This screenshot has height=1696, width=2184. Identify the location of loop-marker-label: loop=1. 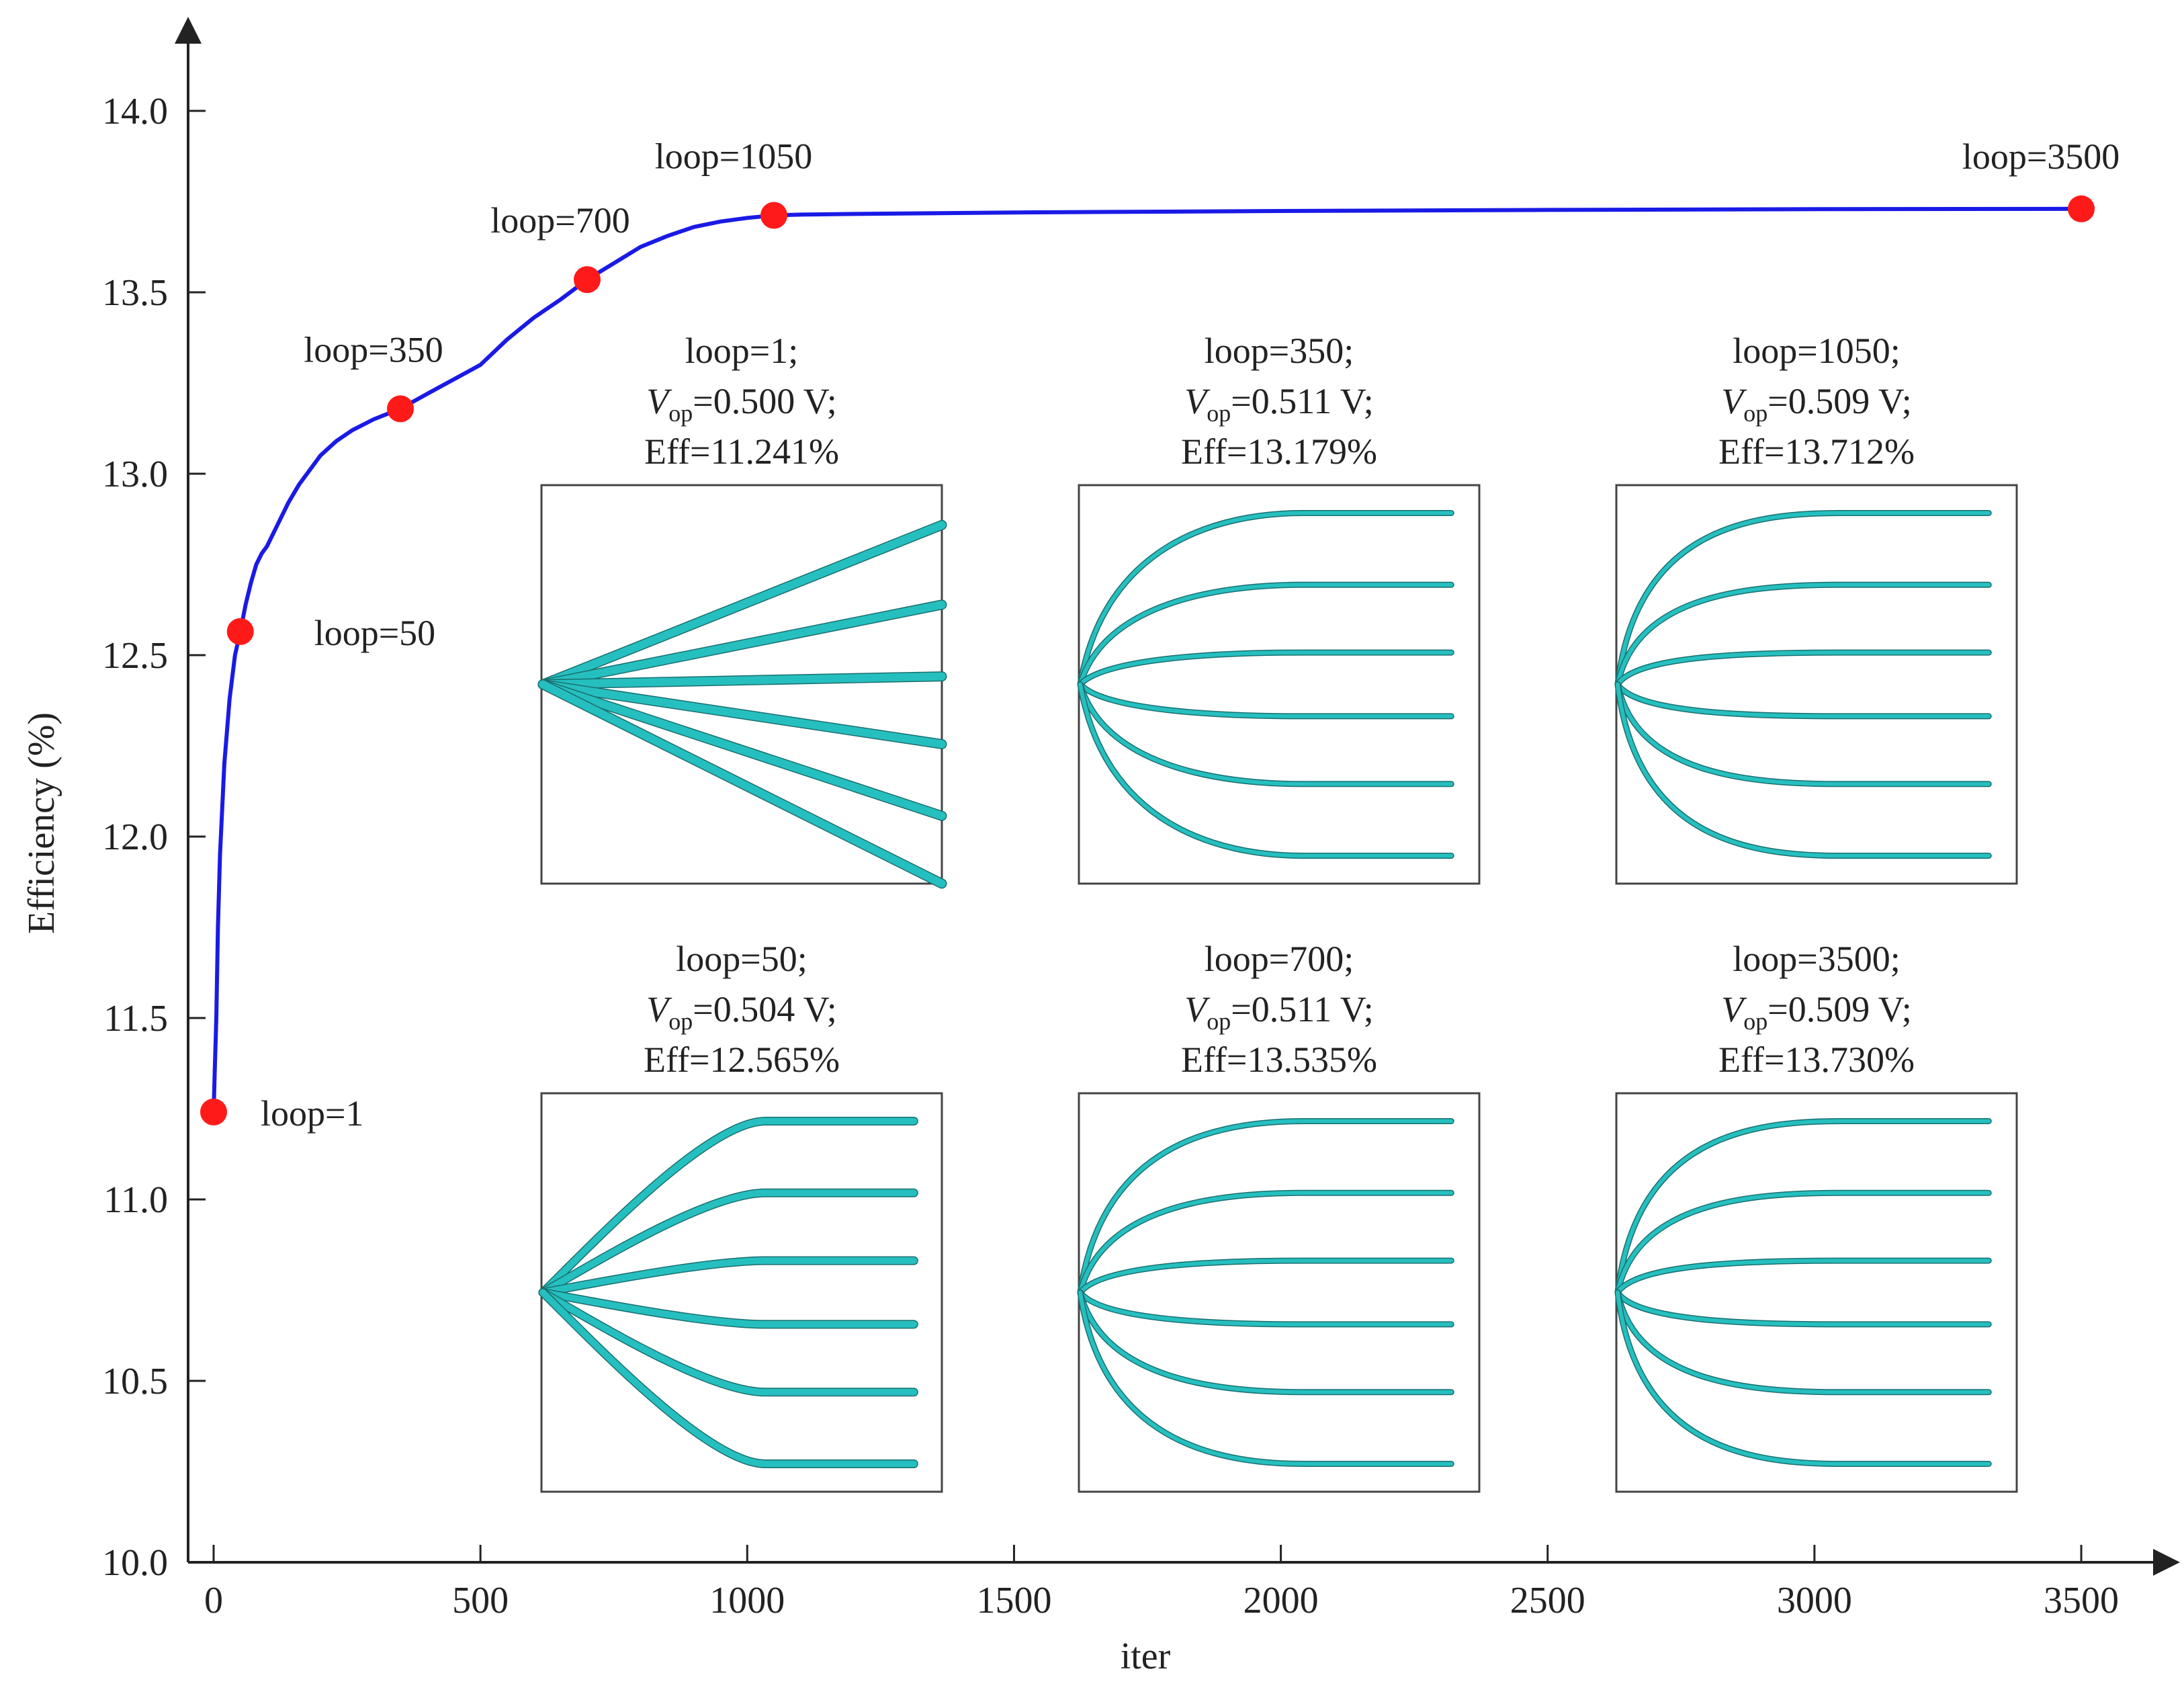
(312, 1113).